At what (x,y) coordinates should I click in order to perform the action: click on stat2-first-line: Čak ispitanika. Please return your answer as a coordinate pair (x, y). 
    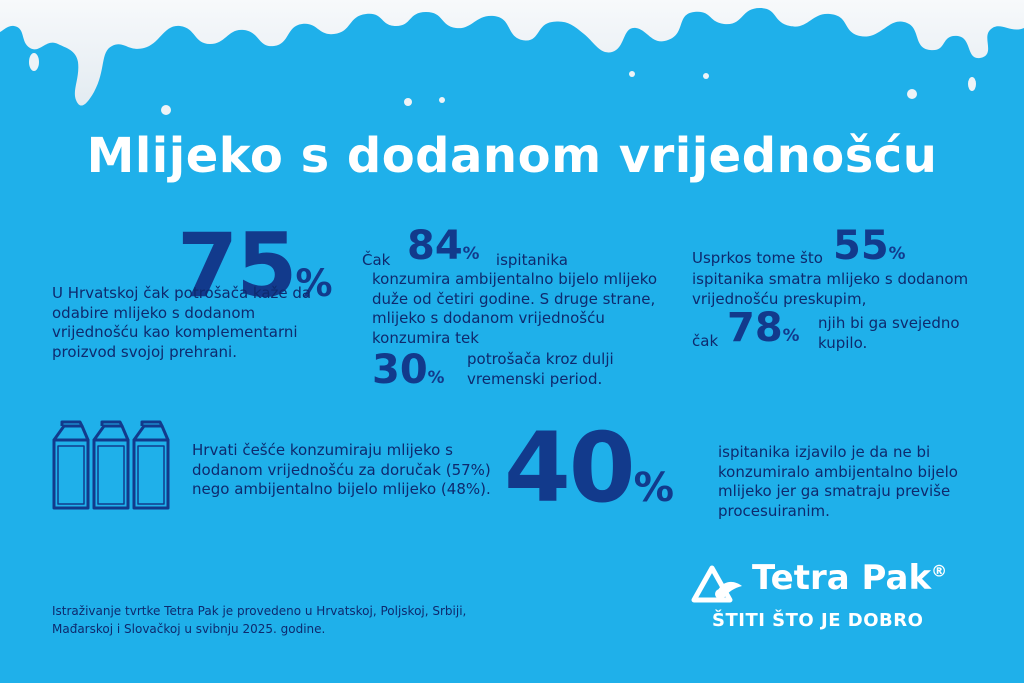
    Looking at the image, I should click on (465, 260).